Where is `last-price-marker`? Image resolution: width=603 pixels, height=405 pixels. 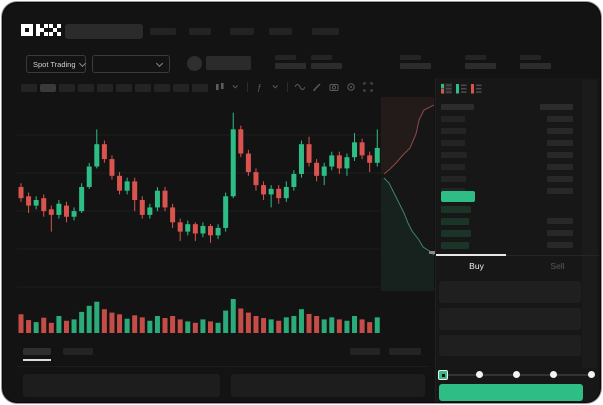
last-price-marker is located at coordinates (434, 252).